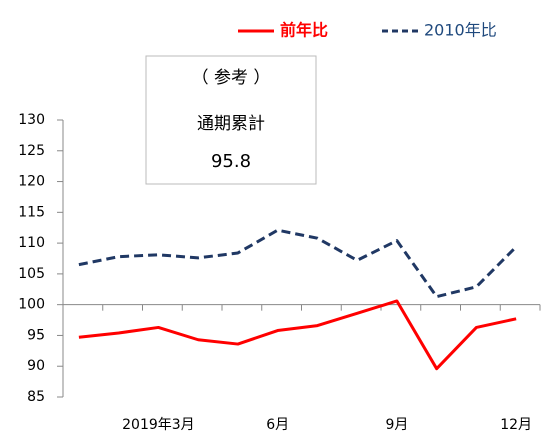 This screenshot has height=438, width=546. What do you see at coordinates (31, 182) in the screenshot?
I see `y-tick-label: 120` at bounding box center [31, 182].